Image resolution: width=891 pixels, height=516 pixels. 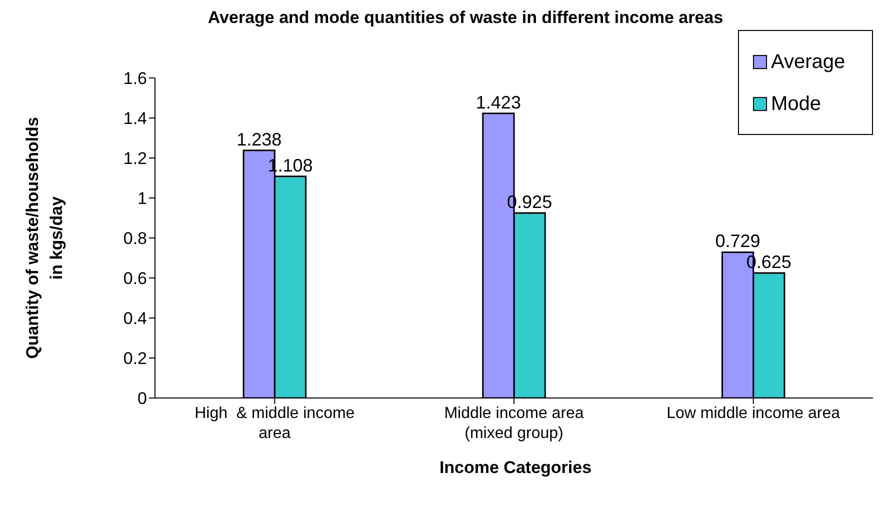 What do you see at coordinates (808, 62) in the screenshot?
I see `legend-label: Average` at bounding box center [808, 62].